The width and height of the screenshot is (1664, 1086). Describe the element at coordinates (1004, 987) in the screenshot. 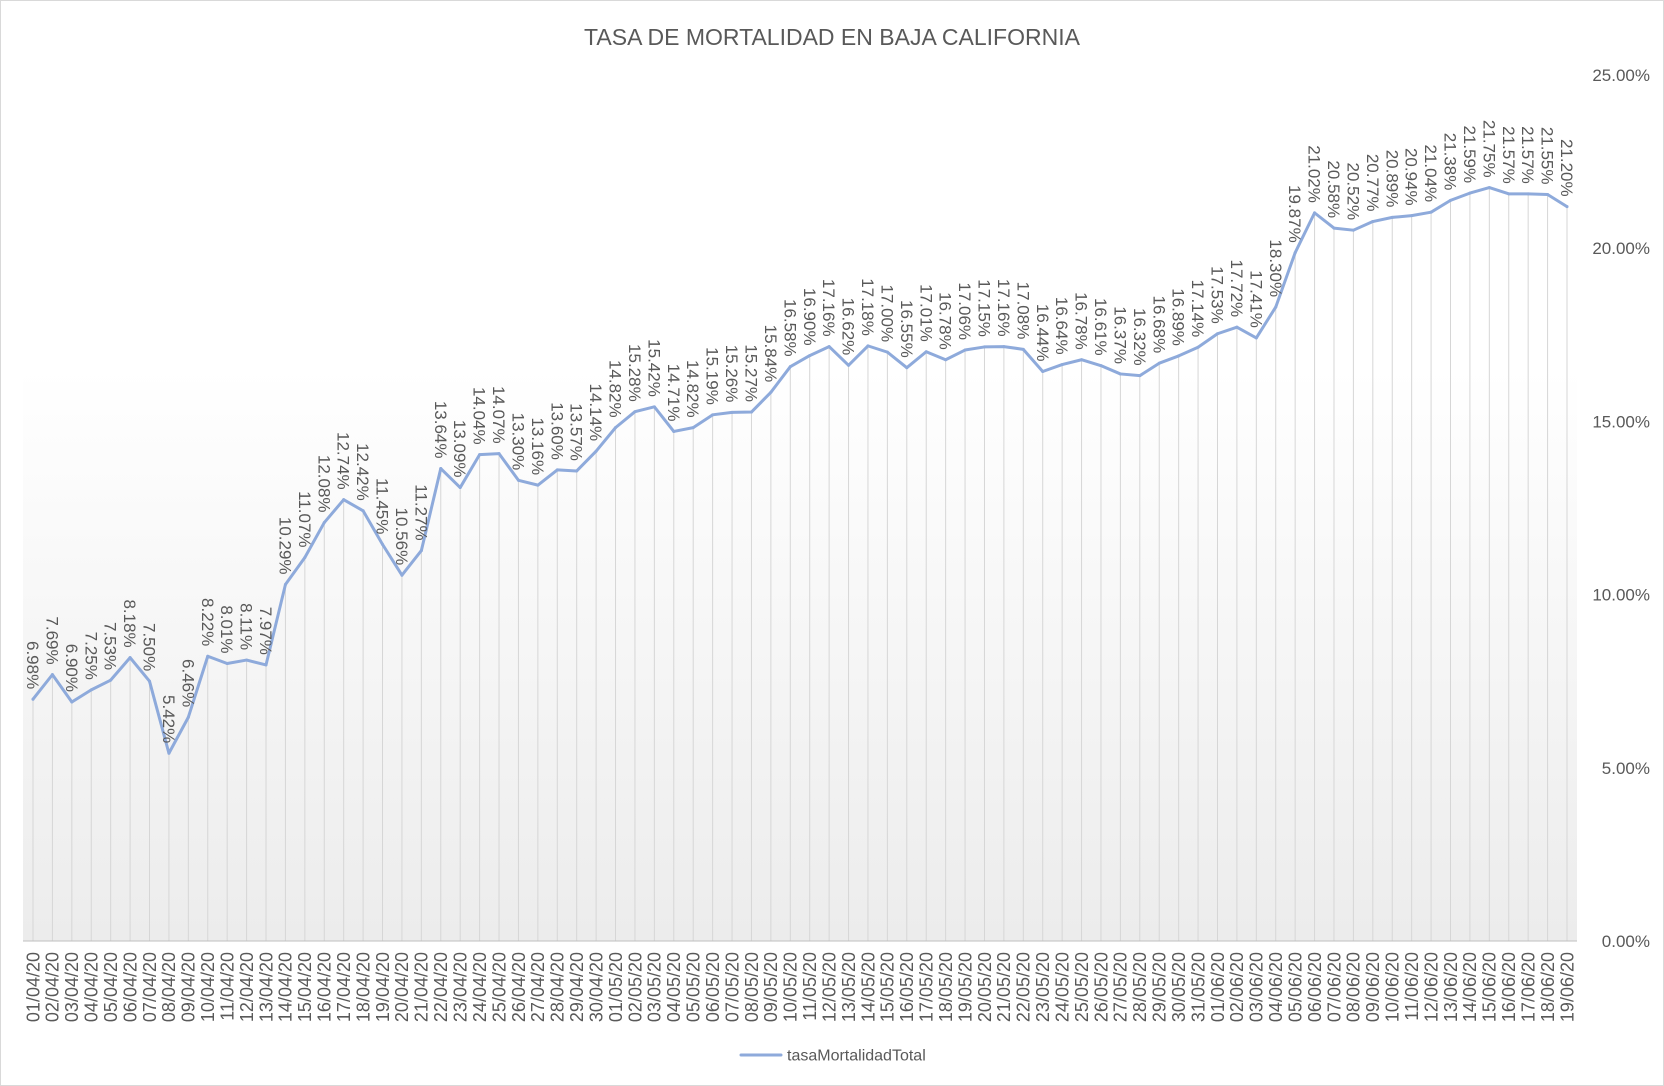

I see `x-tick-label: 21/05/20` at that location.